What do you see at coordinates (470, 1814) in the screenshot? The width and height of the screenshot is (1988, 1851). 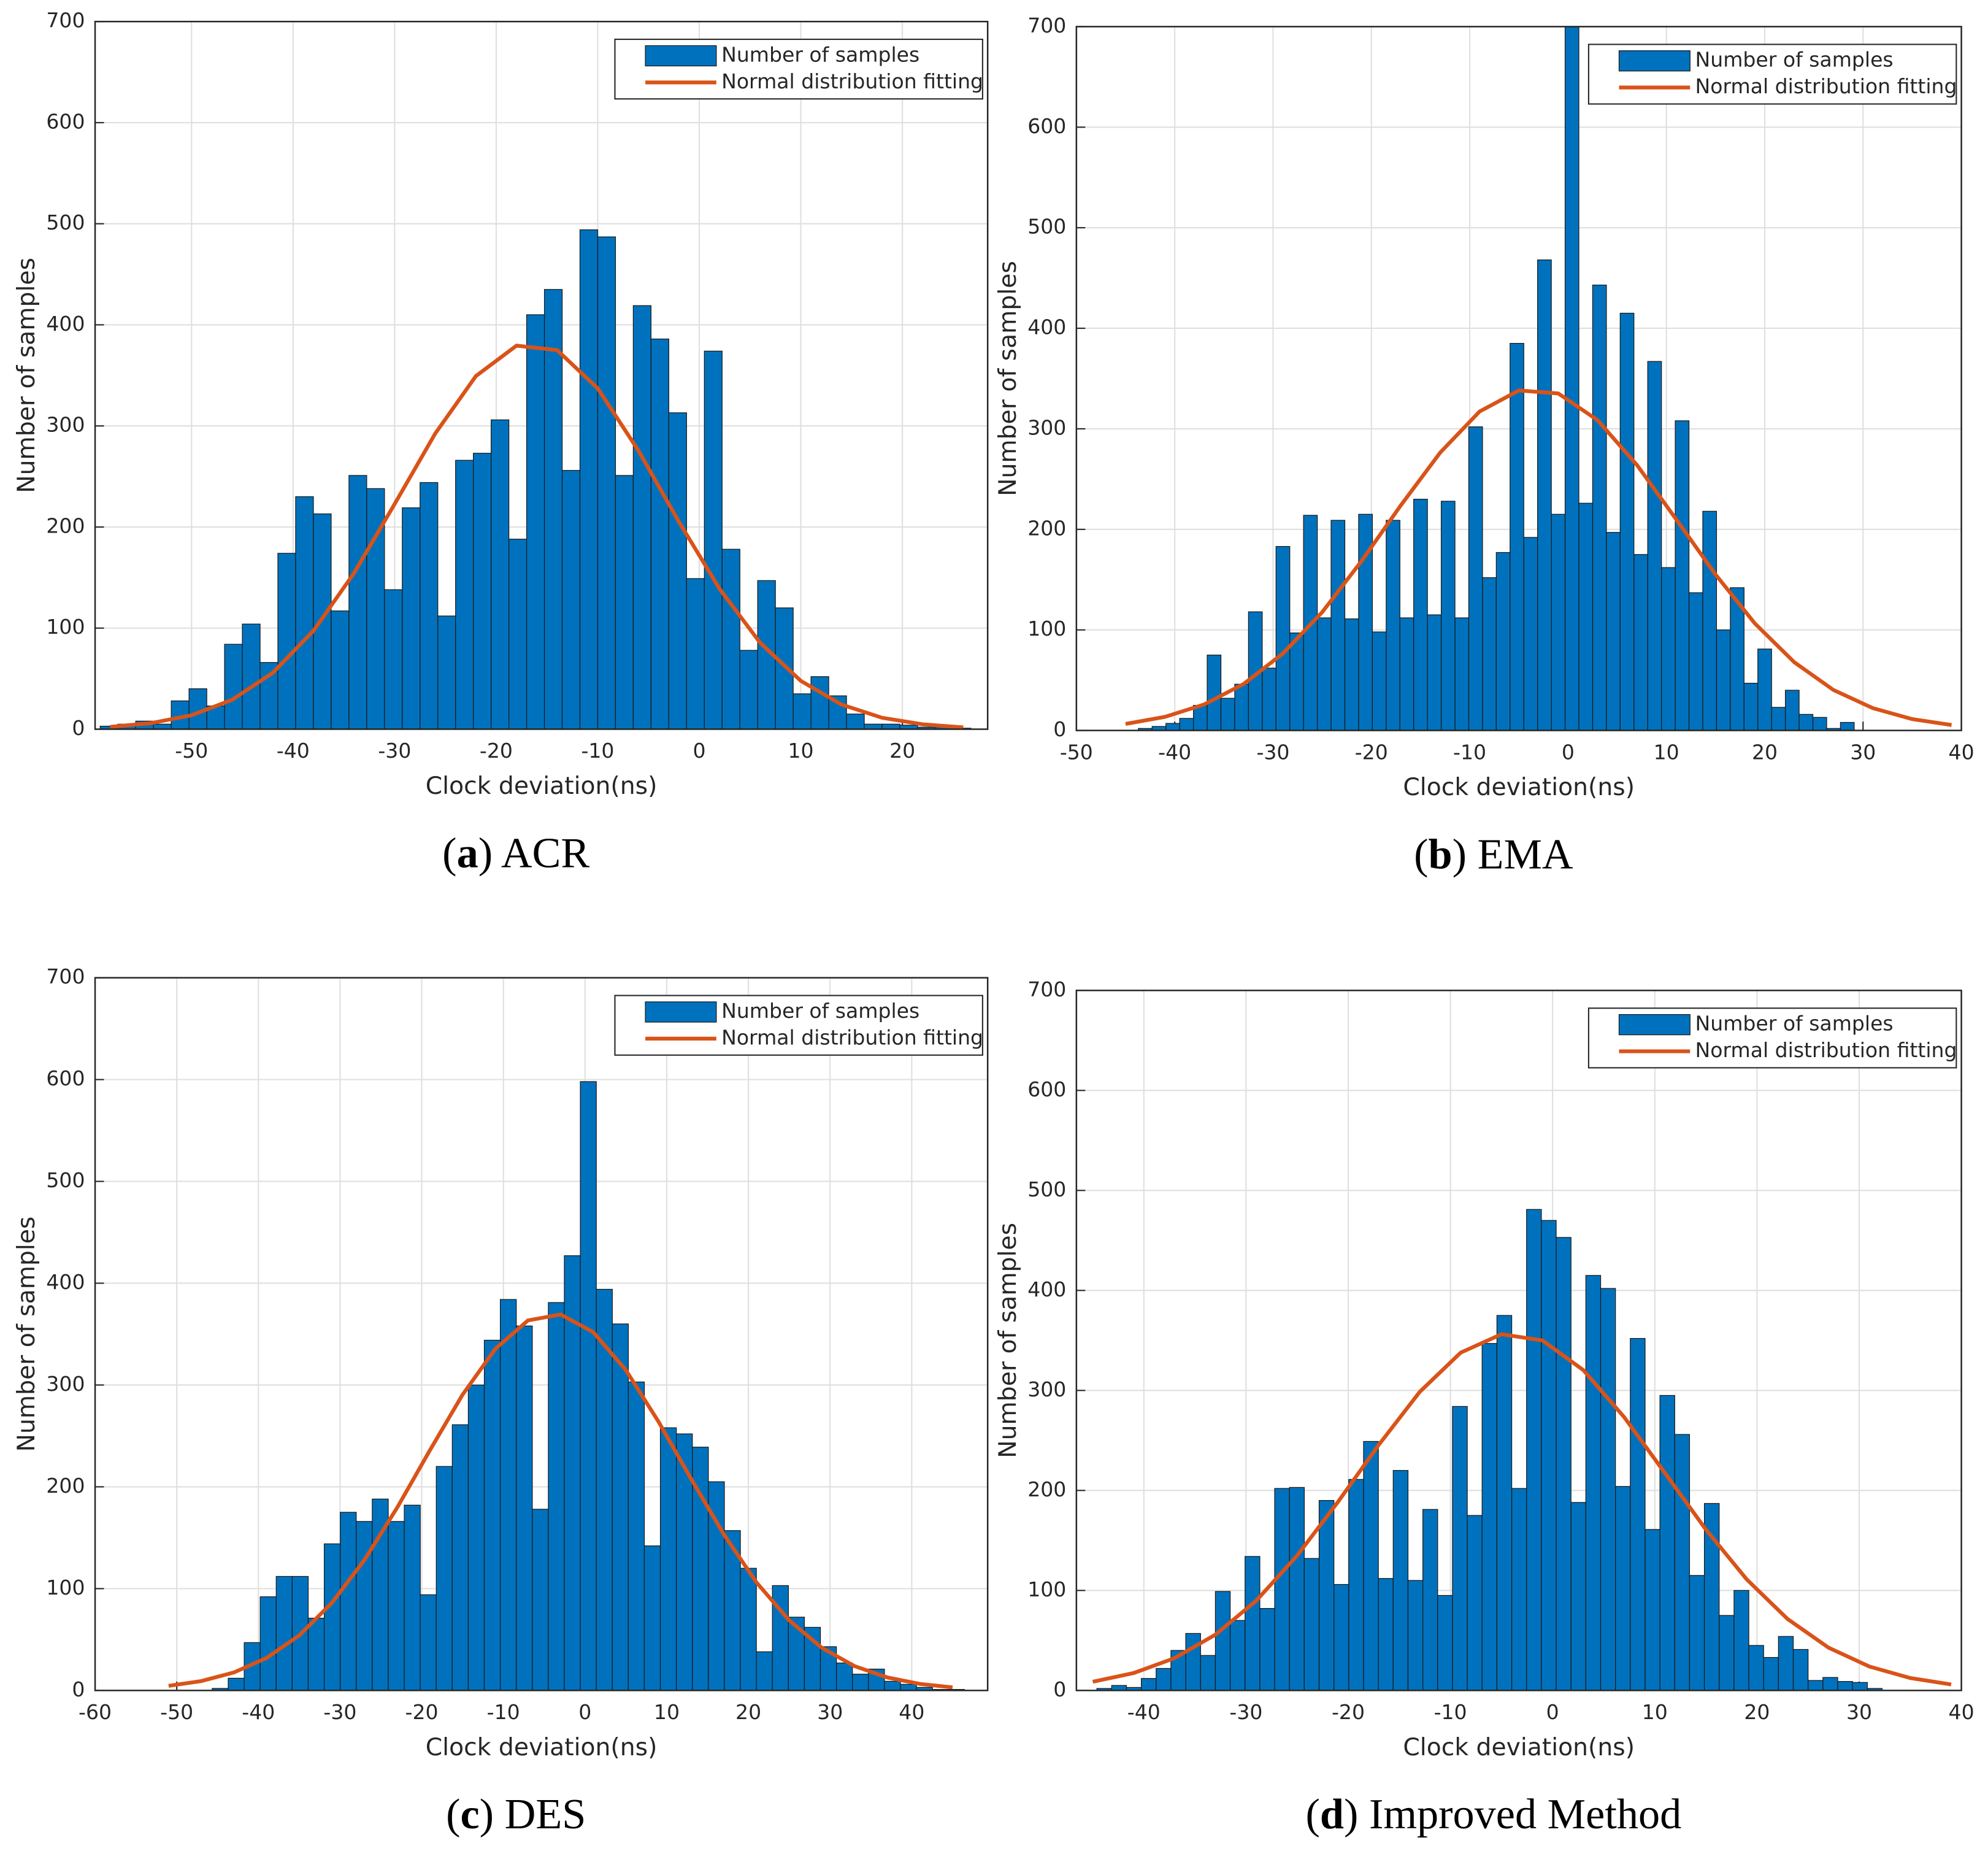 I see `caption-part: c` at bounding box center [470, 1814].